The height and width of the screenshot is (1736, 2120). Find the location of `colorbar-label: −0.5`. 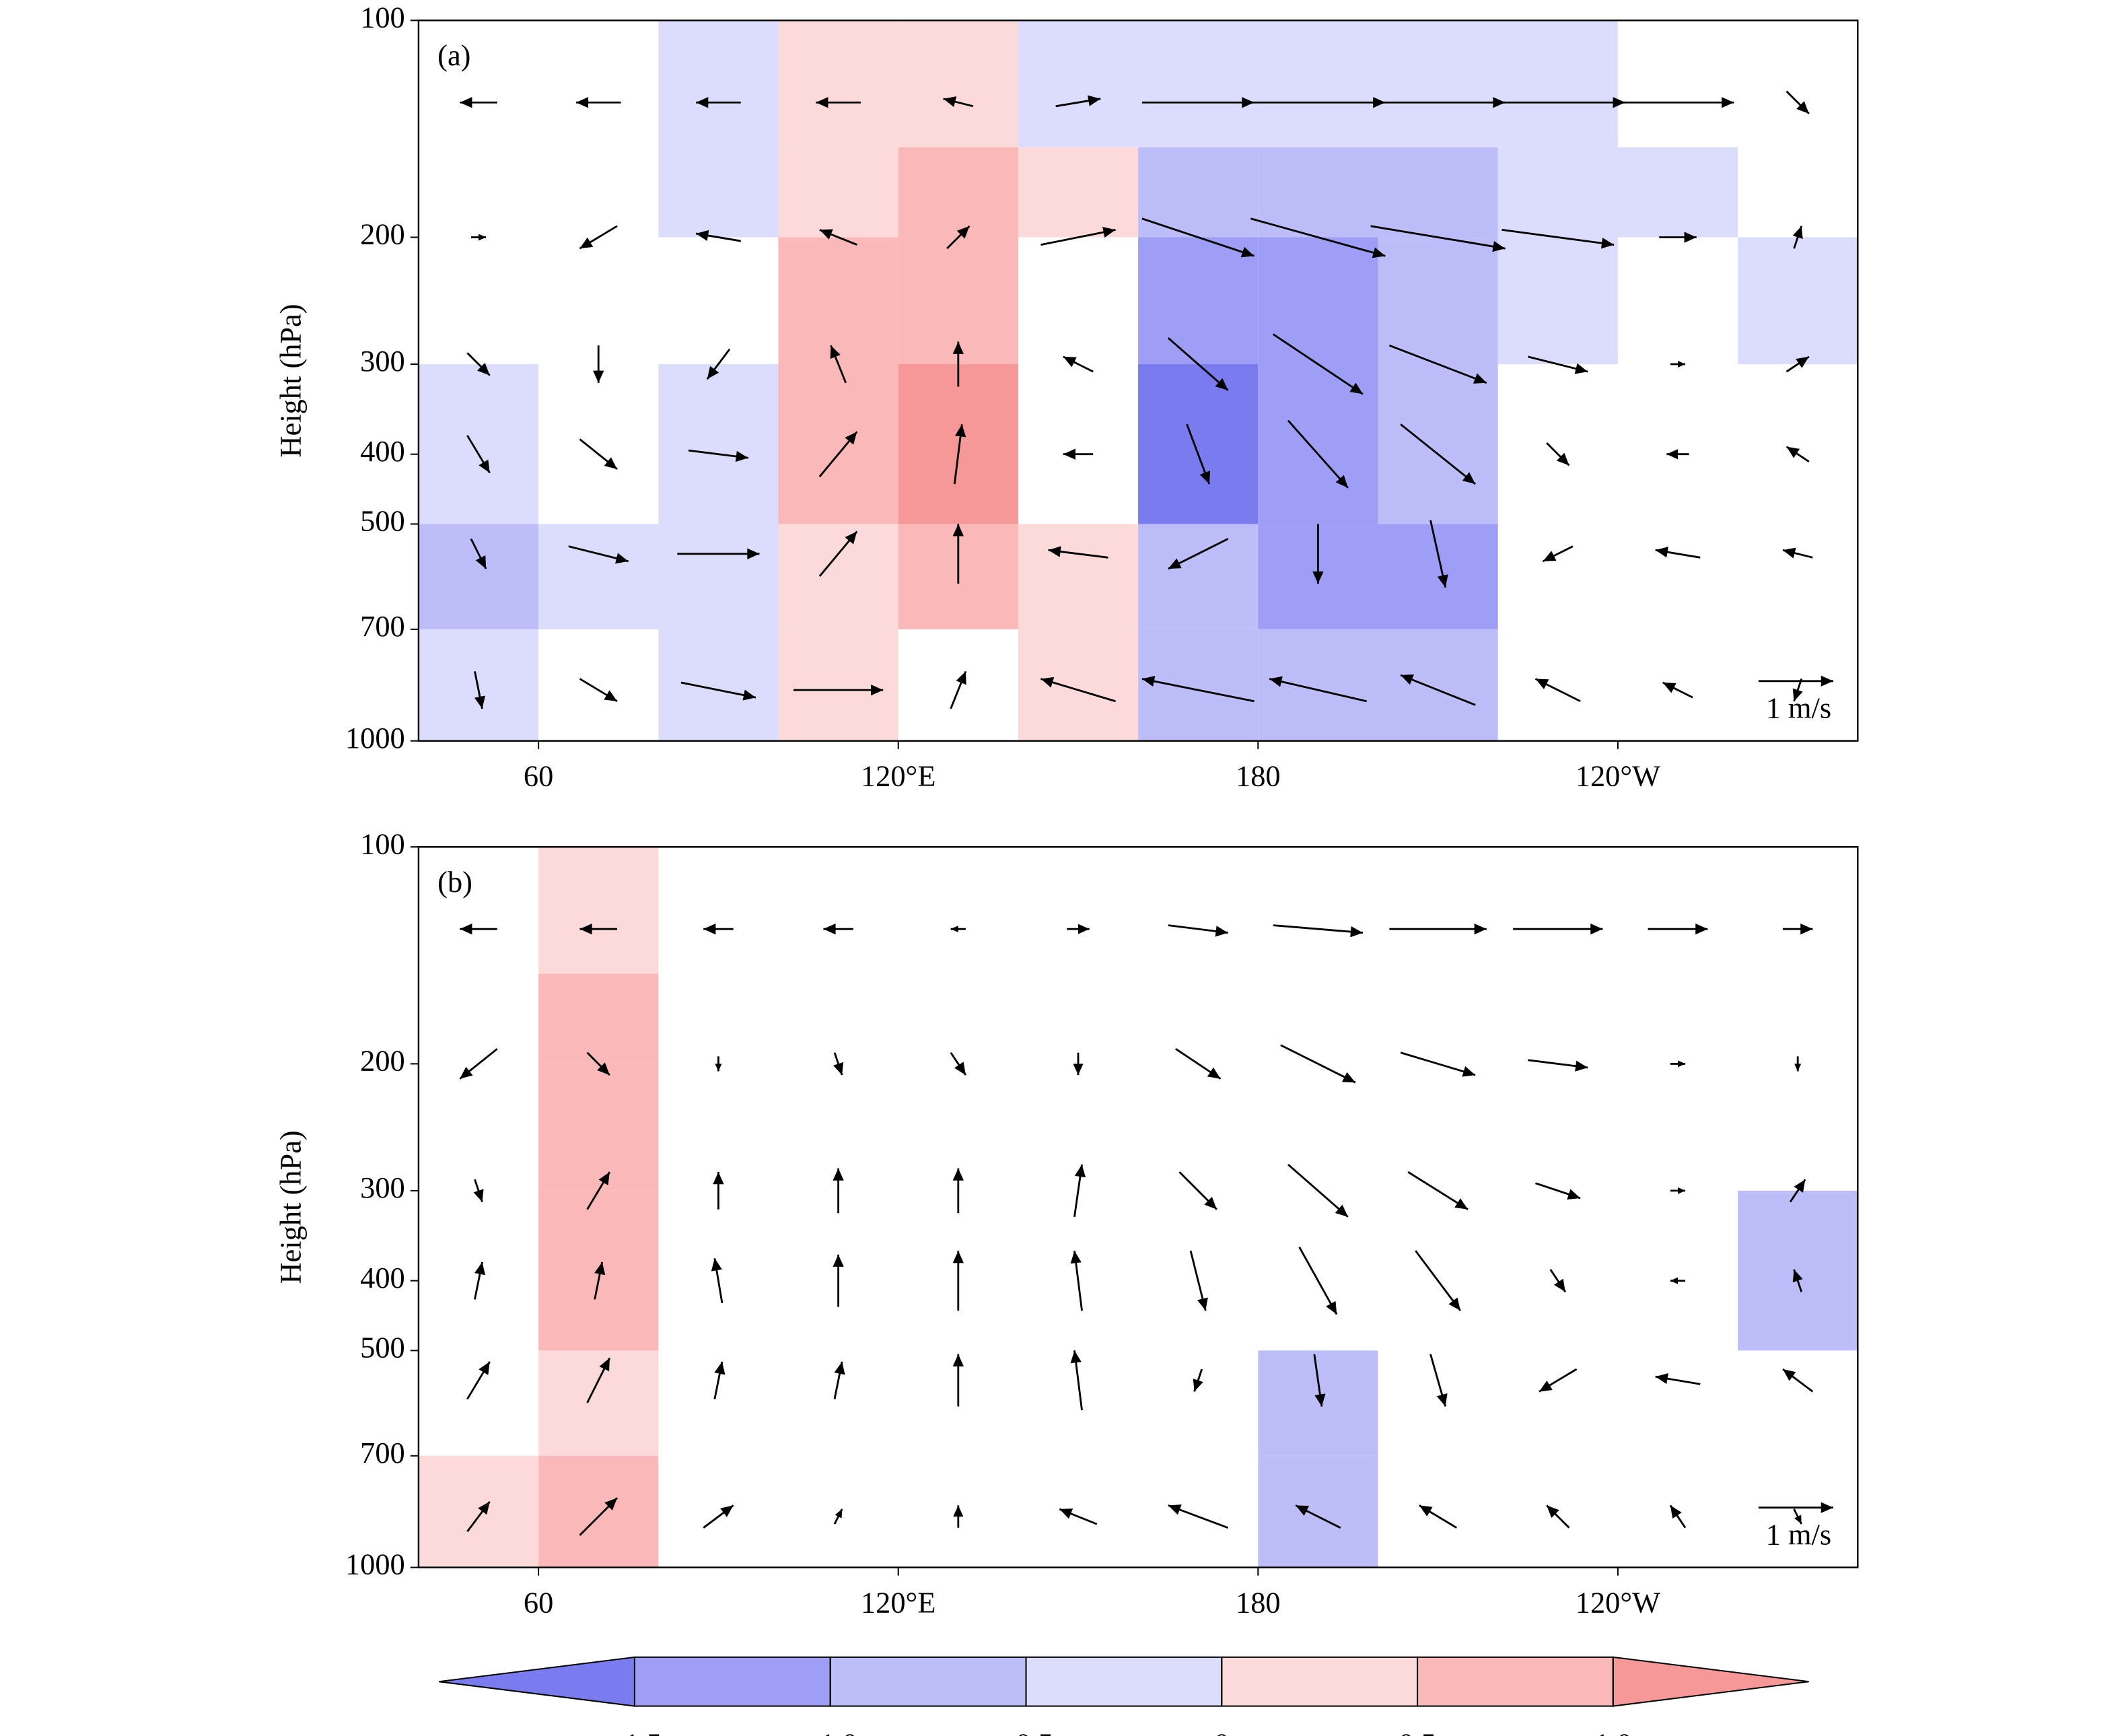

colorbar-label: −0.5 is located at coordinates (1026, 1731).